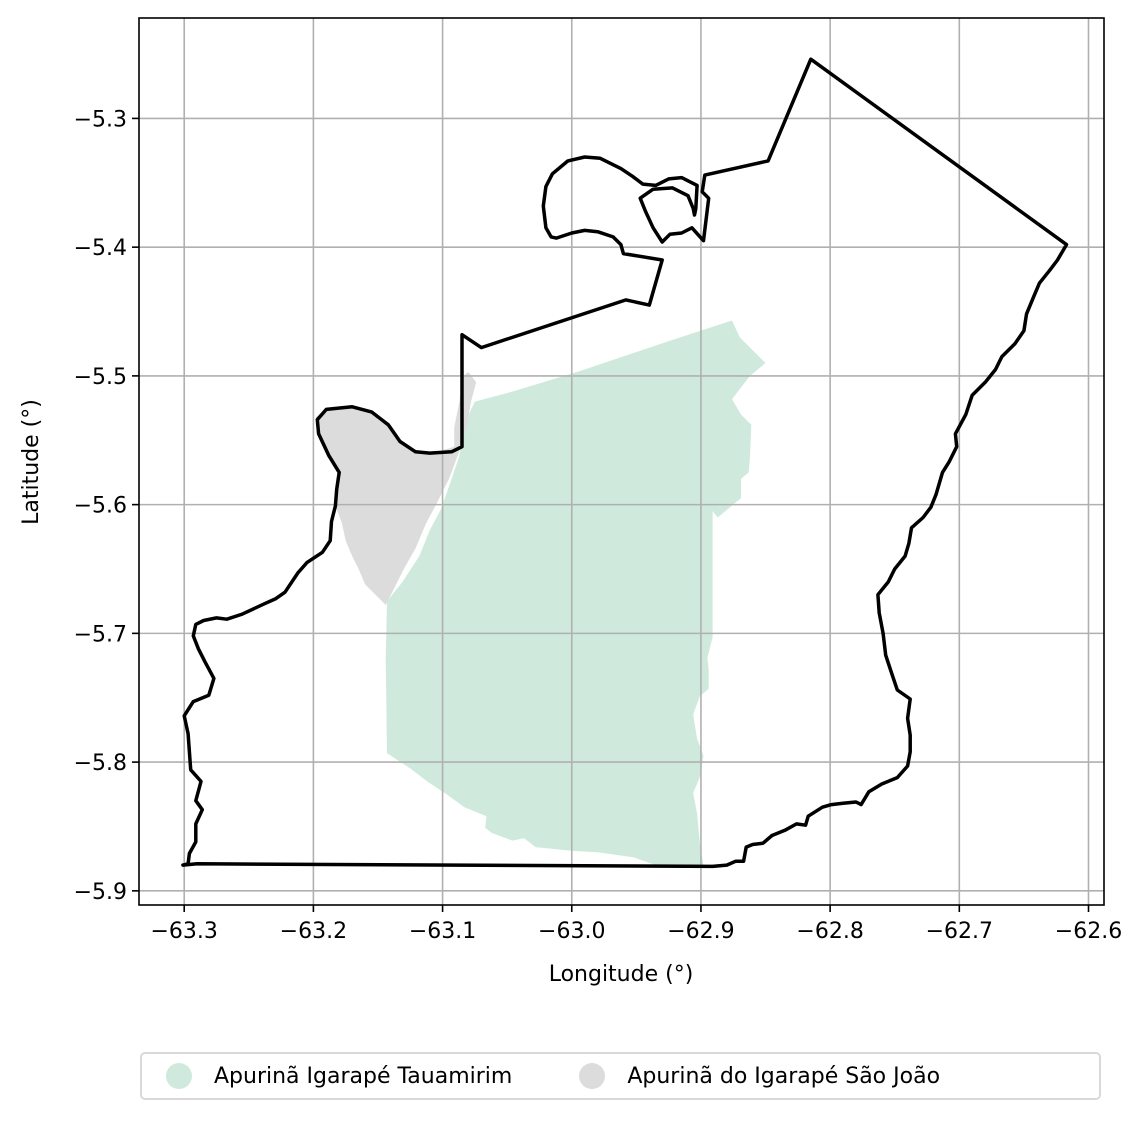 Image resolution: width=1141 pixels, height=1121 pixels. I want to click on x-axis-title: Longitude (°), so click(621, 974).